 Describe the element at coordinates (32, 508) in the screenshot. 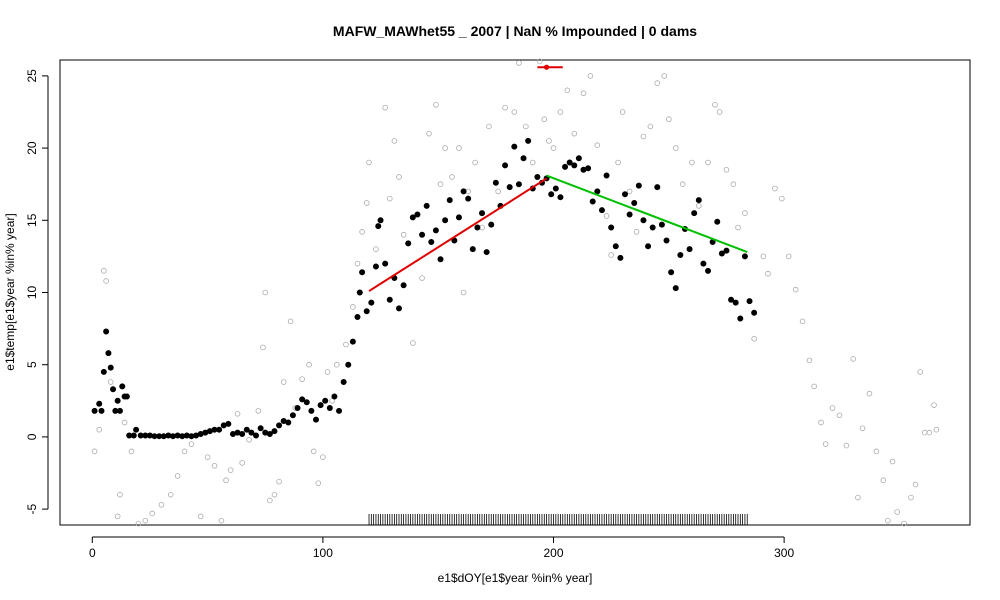

I see `y-tick-label: -5` at that location.